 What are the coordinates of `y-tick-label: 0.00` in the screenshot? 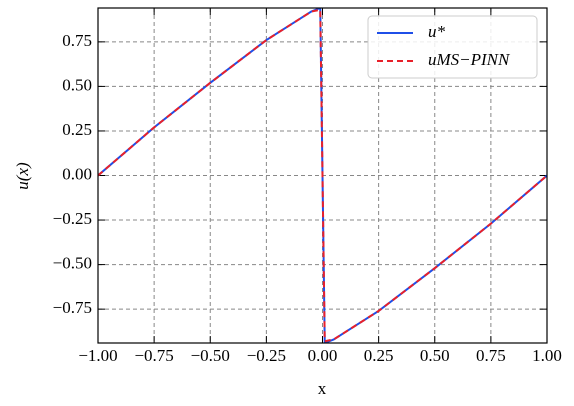 It's located at (77, 173).